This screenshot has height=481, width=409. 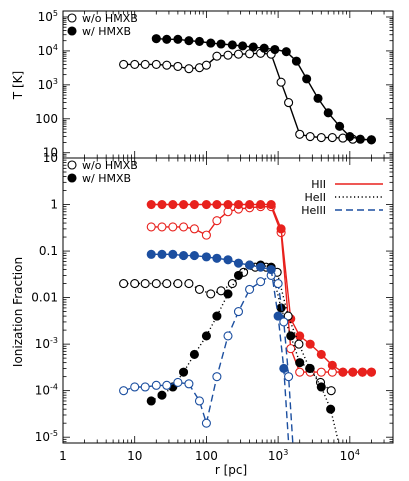 I want to click on x-tick-label: 100, so click(x=206, y=456).